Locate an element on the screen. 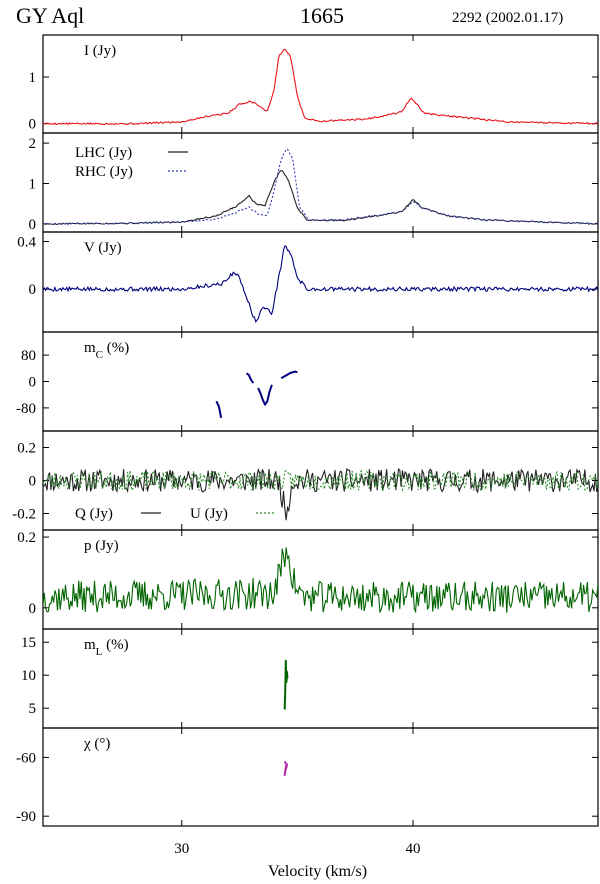 Image resolution: width=600 pixels, height=884 pixels. panel-mL: 15 10 5 mL (%) is located at coordinates (310, 678).